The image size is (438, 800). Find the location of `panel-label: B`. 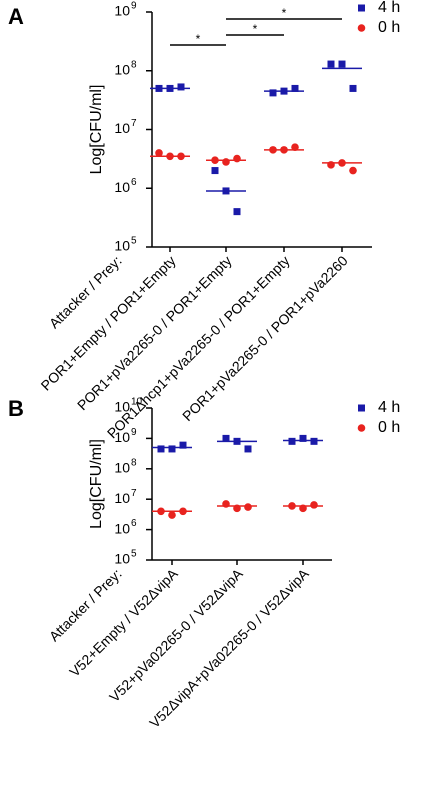

panel-label: B is located at coordinates (16, 408).